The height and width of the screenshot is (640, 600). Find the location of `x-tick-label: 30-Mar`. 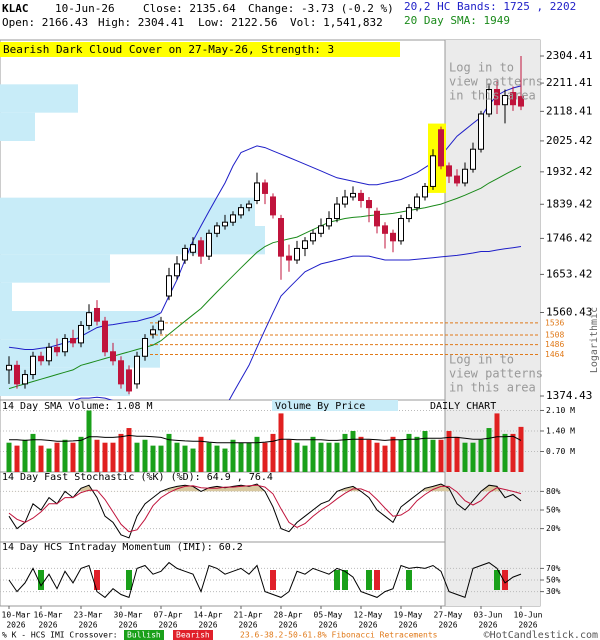

x-tick-label: 30-Mar is located at coordinates (128, 615).